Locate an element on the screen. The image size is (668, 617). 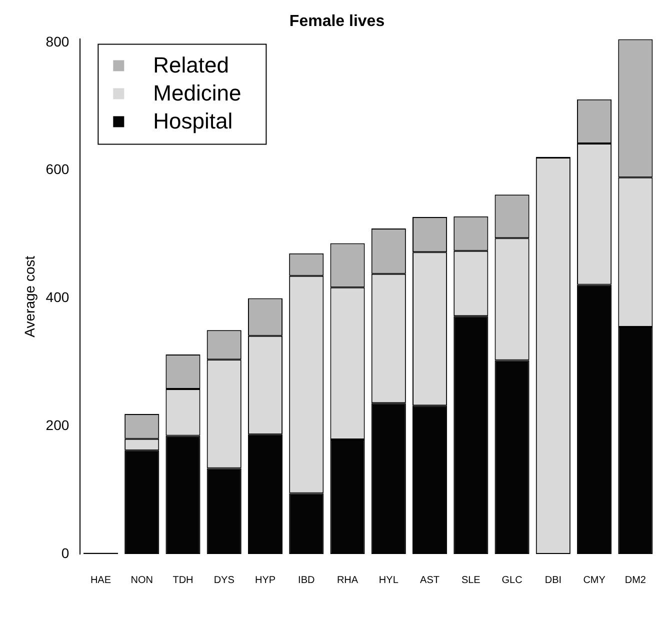
chart-title: Female lives is located at coordinates (337, 21).